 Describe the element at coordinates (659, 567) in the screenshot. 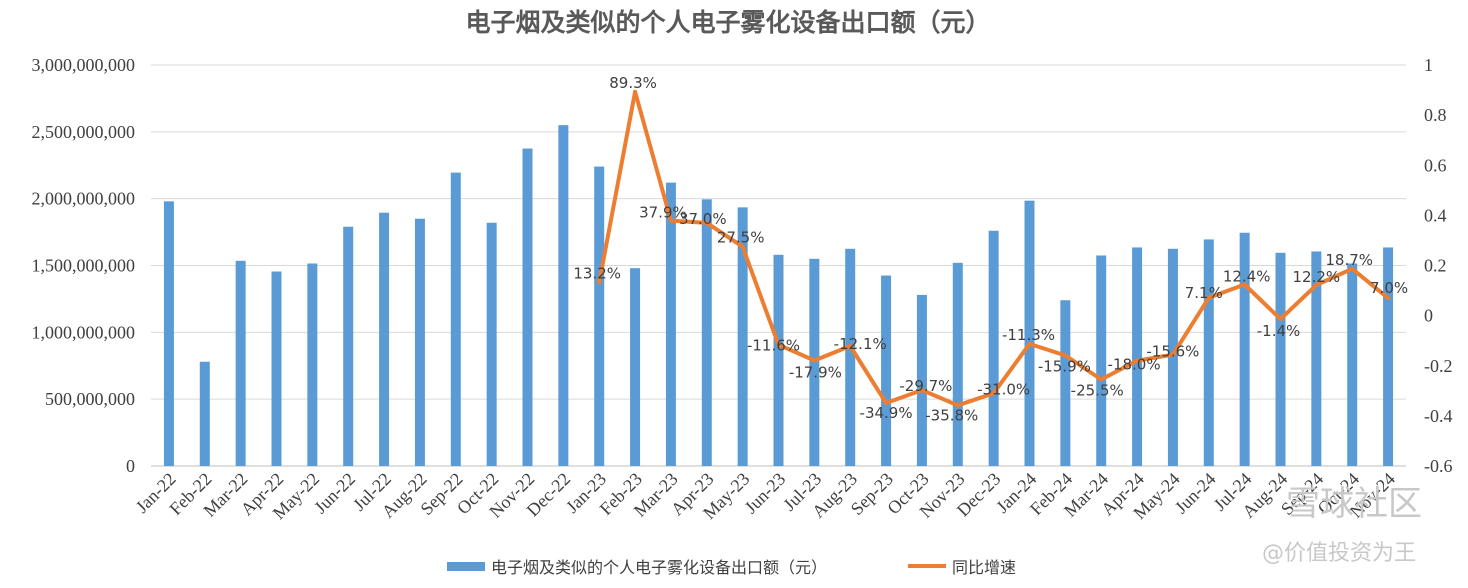

I see `legend-label-bar: 电子烟及类似的个人电子雾化设备出口额（元）` at that location.